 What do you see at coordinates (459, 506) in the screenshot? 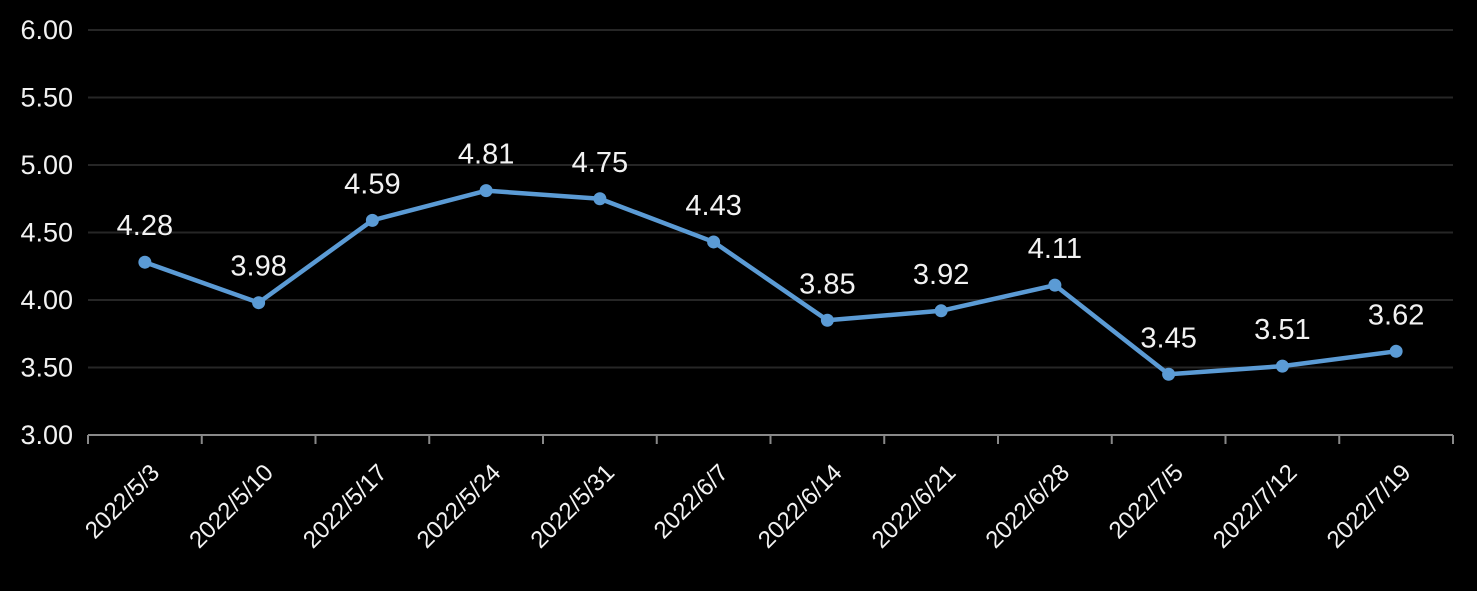
I see `x-axis-tick-label: 2022/5/24` at bounding box center [459, 506].